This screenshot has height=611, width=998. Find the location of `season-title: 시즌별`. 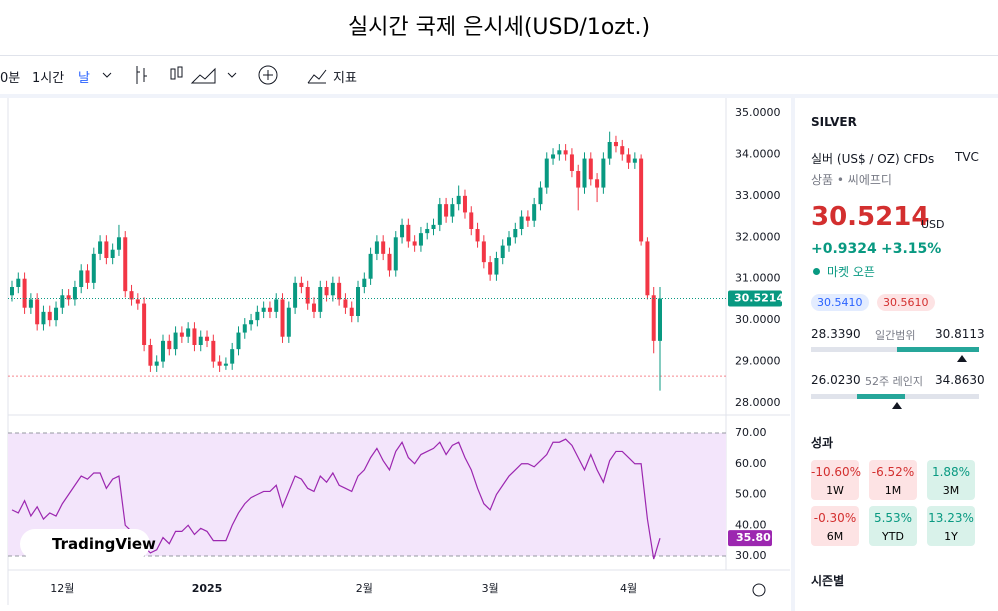

season-title: 시즌별 is located at coordinates (828, 581).